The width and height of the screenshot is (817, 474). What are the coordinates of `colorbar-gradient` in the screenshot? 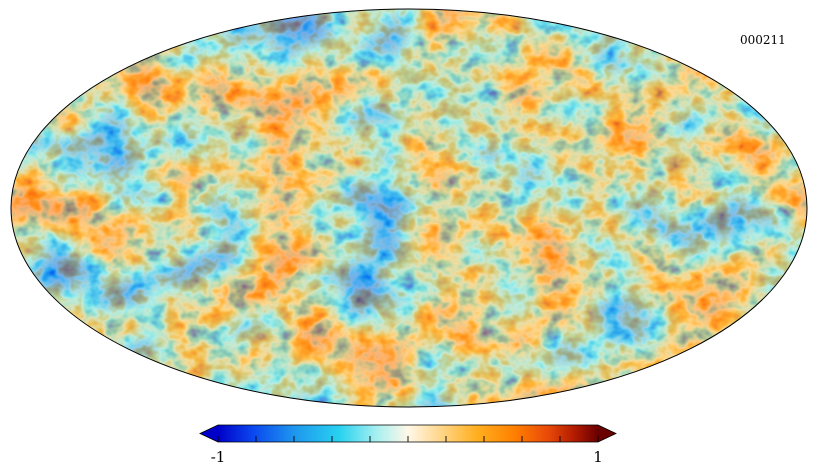 It's located at (408, 433).